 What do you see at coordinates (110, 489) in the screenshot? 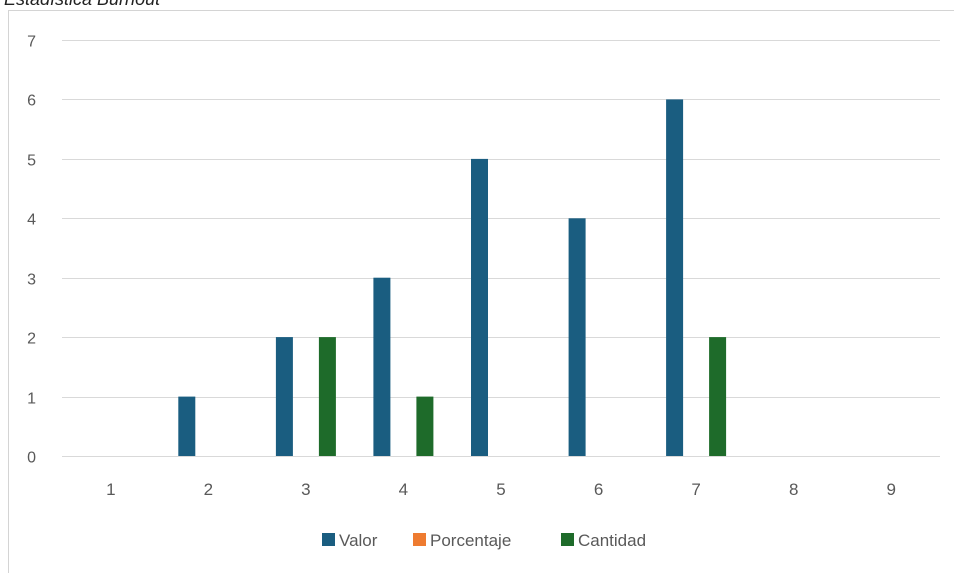
I see `x-tick-label: 1` at bounding box center [110, 489].